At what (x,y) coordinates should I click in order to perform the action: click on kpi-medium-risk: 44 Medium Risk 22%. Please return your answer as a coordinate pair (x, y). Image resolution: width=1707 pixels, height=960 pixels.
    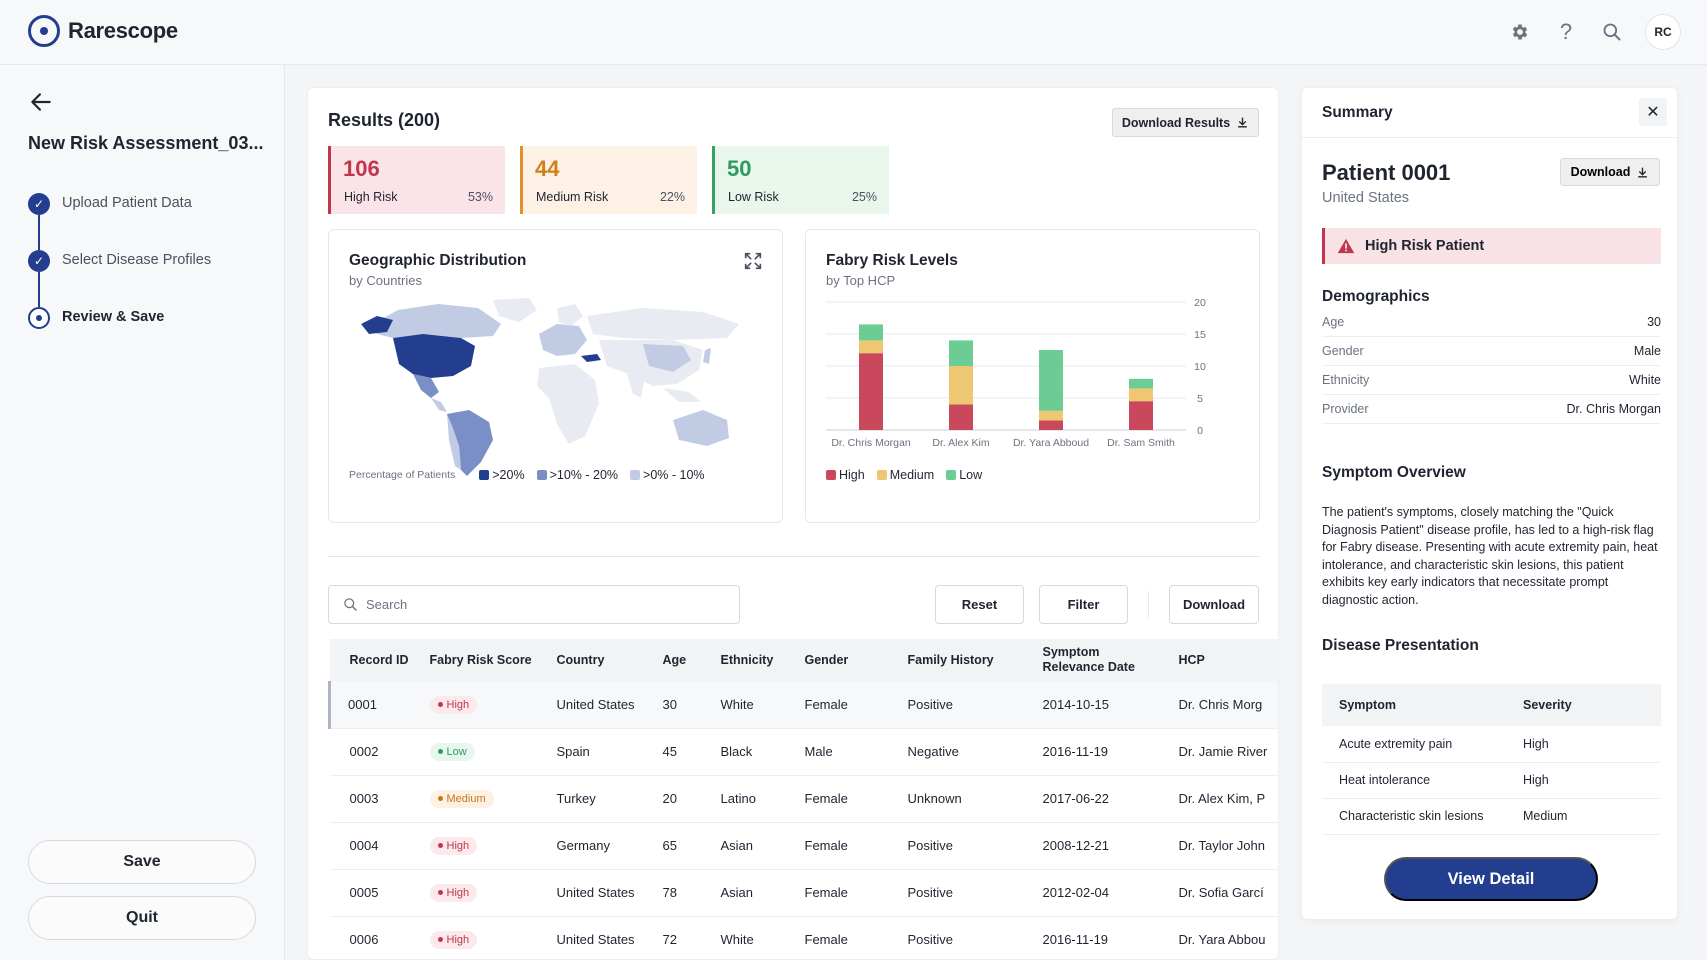
    Looking at the image, I should click on (608, 180).